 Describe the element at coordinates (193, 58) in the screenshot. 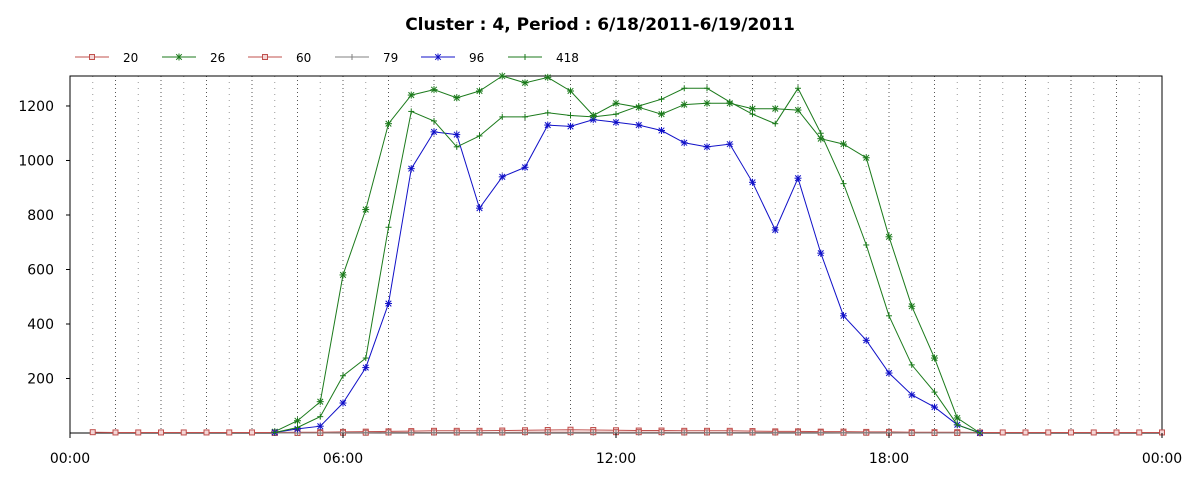

I see `legend-item-26: 26` at that location.